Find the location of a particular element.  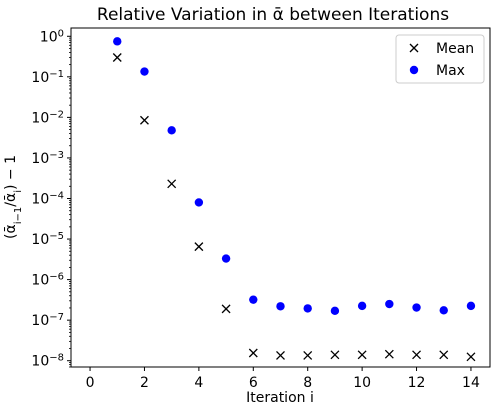

x-tick-label: 10 is located at coordinates (362, 383).